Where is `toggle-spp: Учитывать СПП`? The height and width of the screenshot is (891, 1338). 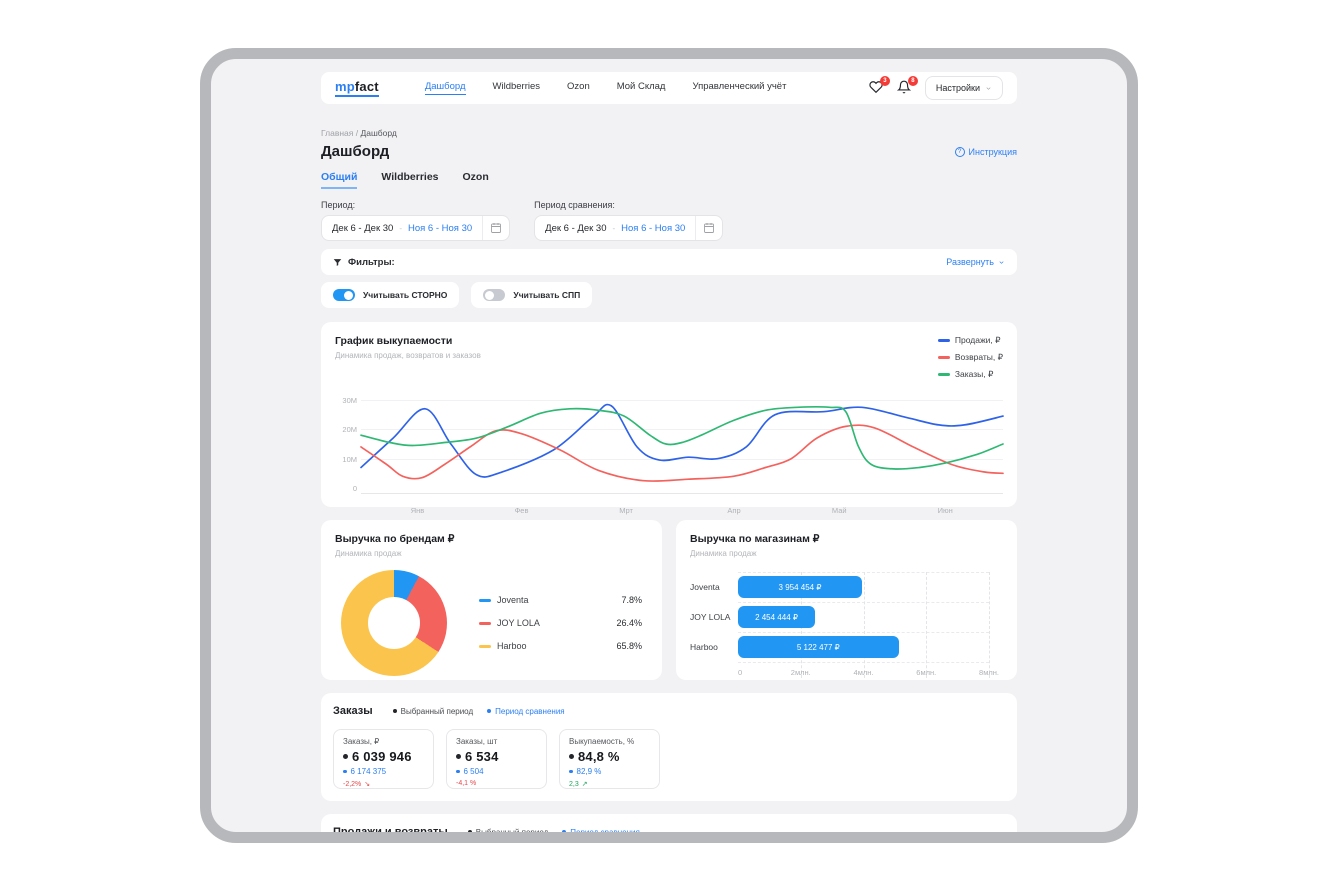
toggle-spp: Учитывать СПП is located at coordinates (532, 295).